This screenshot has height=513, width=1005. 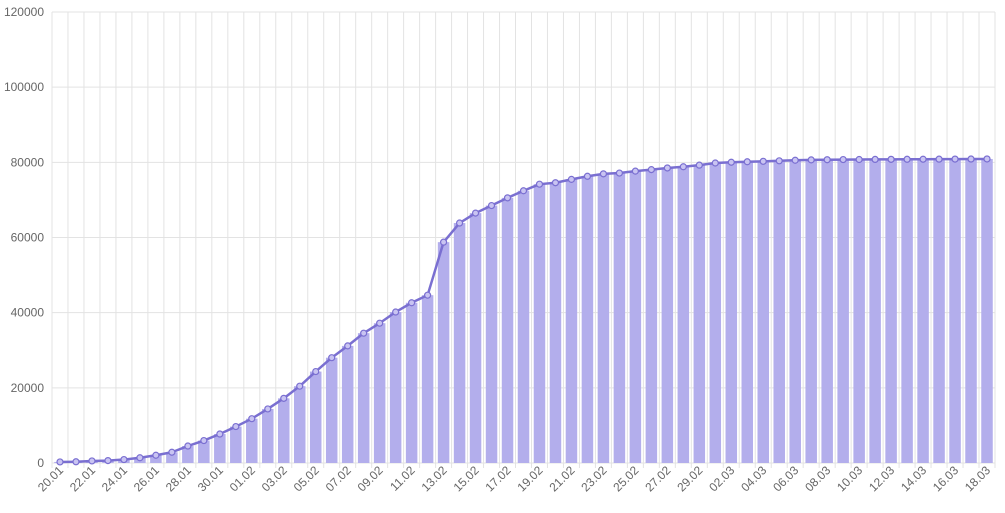 What do you see at coordinates (114, 478) in the screenshot?
I see `x-tick-label: 24.01` at bounding box center [114, 478].